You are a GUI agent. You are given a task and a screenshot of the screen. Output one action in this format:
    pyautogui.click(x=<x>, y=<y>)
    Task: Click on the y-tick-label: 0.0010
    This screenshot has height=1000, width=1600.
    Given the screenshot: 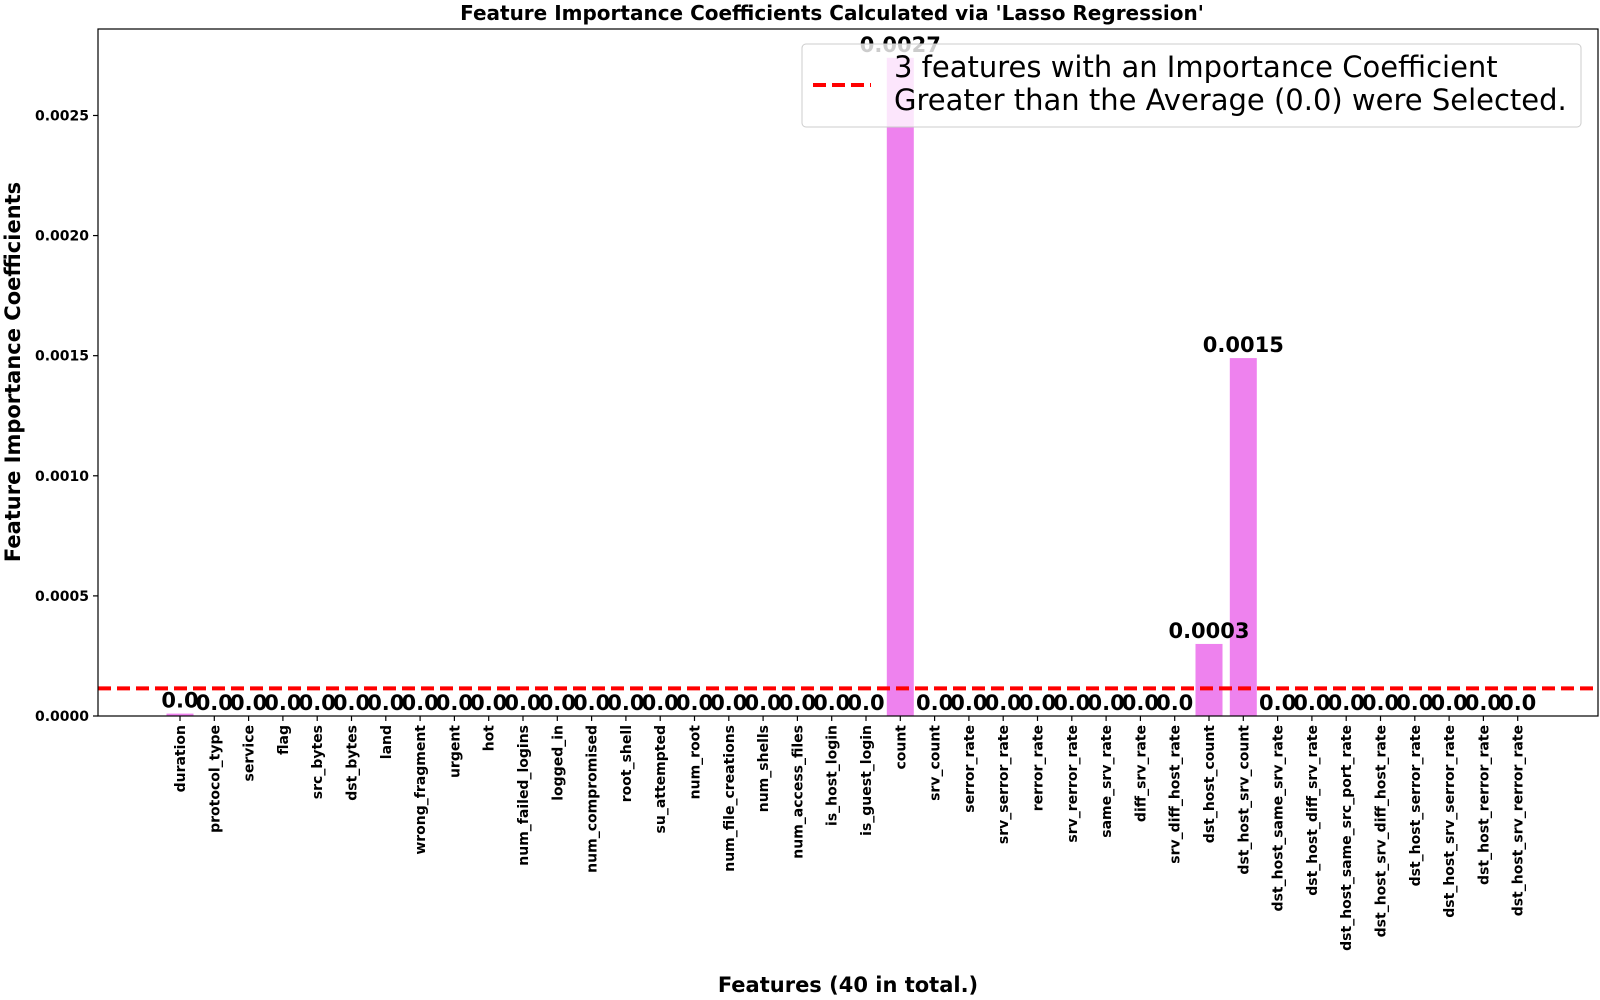 What is the action you would take?
    pyautogui.click(x=62, y=477)
    